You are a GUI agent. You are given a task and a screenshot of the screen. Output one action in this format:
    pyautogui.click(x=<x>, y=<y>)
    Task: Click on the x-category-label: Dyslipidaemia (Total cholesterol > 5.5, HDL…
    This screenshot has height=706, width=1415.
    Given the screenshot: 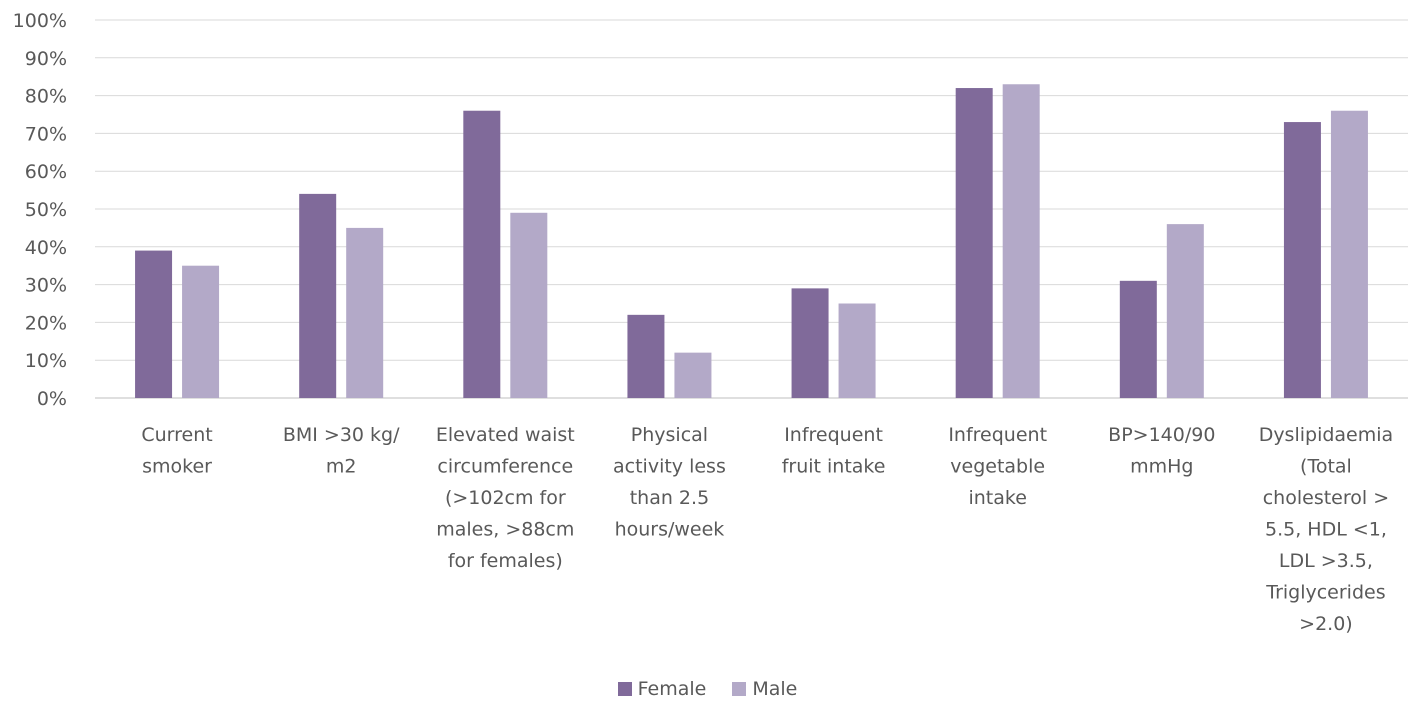 What is the action you would take?
    pyautogui.click(x=1326, y=529)
    